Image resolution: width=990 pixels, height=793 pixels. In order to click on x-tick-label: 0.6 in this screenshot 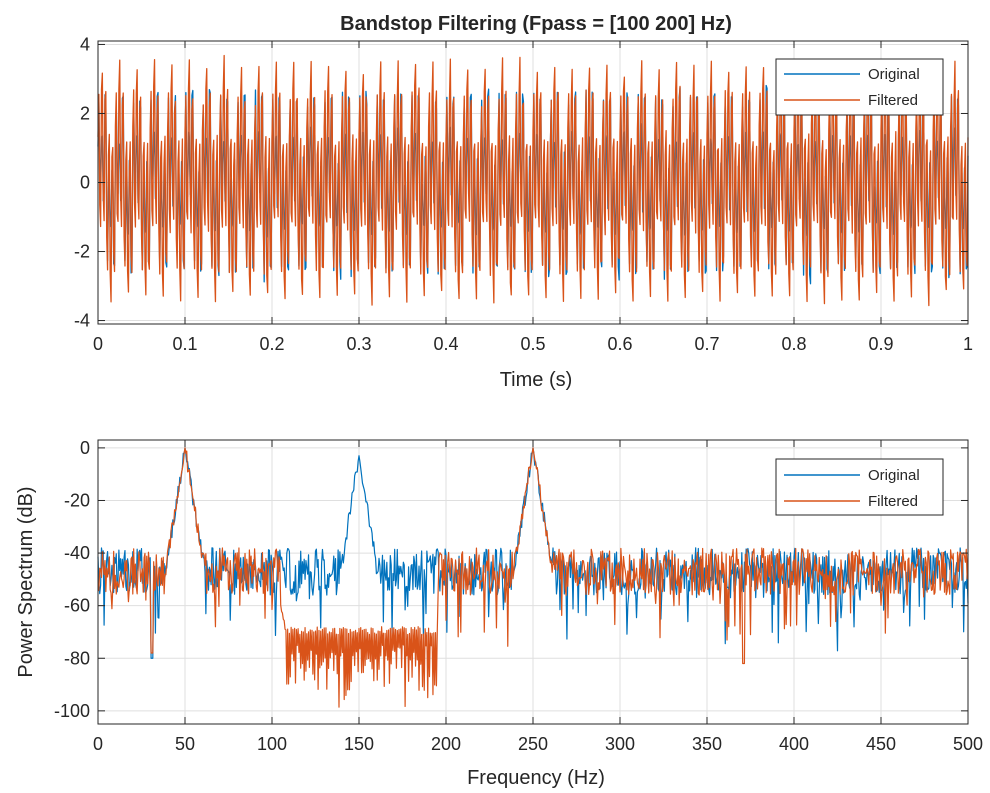, I will do `click(619, 344)`.